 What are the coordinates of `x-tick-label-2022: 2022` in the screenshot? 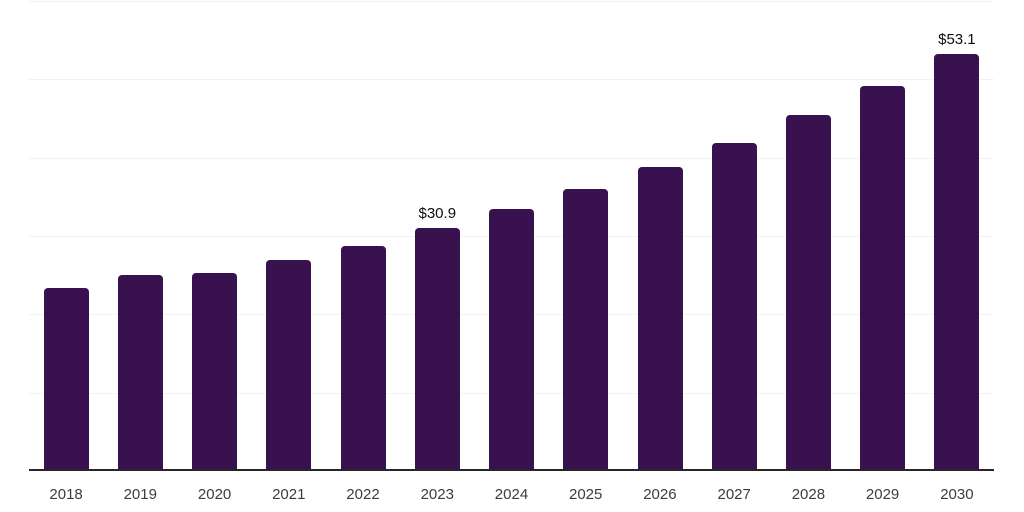 It's located at (363, 494).